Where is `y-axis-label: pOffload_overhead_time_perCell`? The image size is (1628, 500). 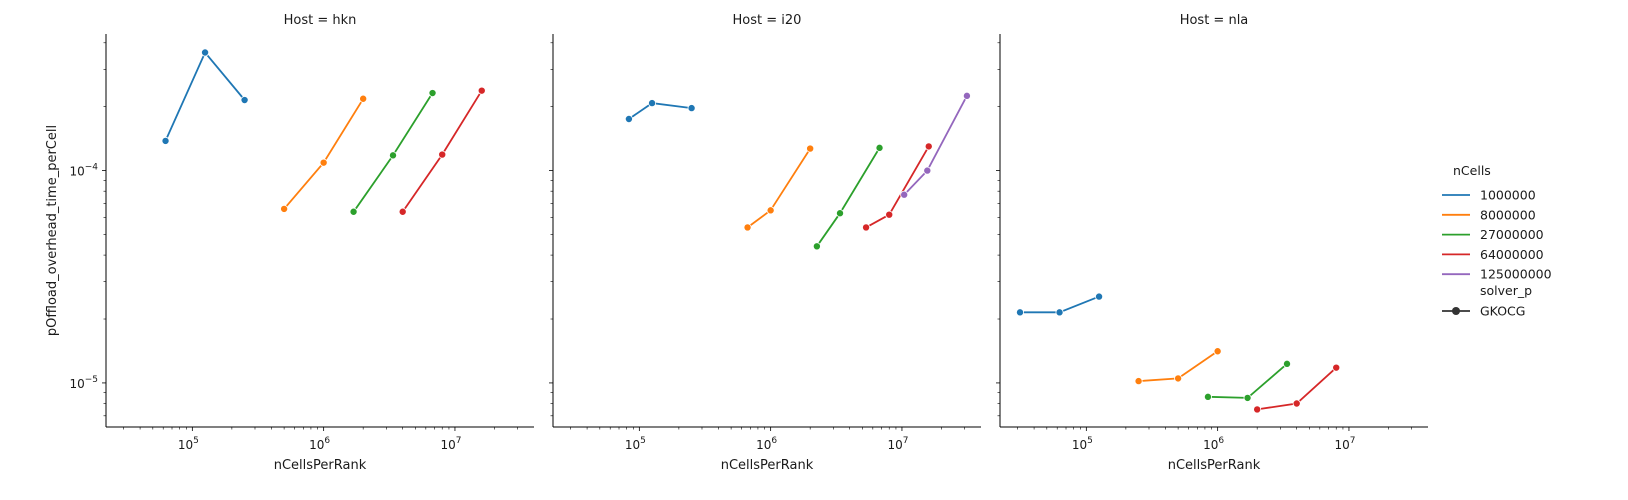
y-axis-label: pOffload_overhead_time_perCell is located at coordinates (52, 230).